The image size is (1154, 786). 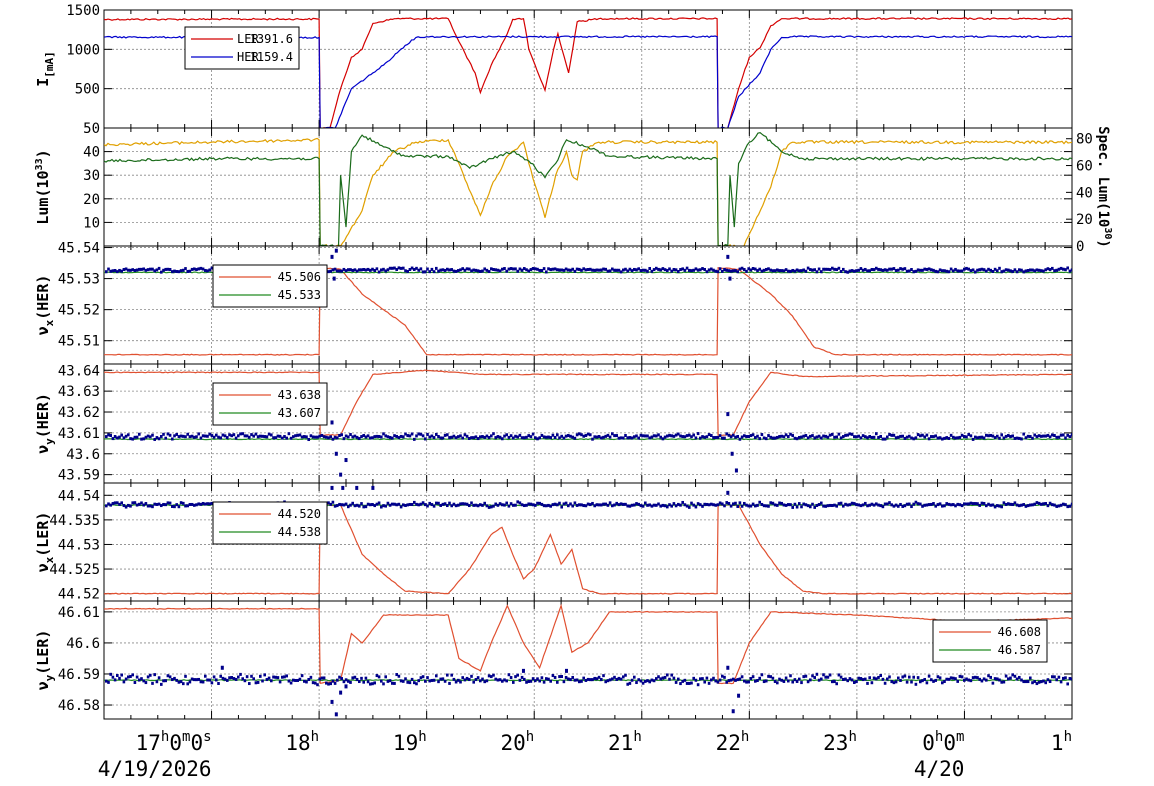 I want to click on y-tick-label: 20, so click(x=91, y=200).